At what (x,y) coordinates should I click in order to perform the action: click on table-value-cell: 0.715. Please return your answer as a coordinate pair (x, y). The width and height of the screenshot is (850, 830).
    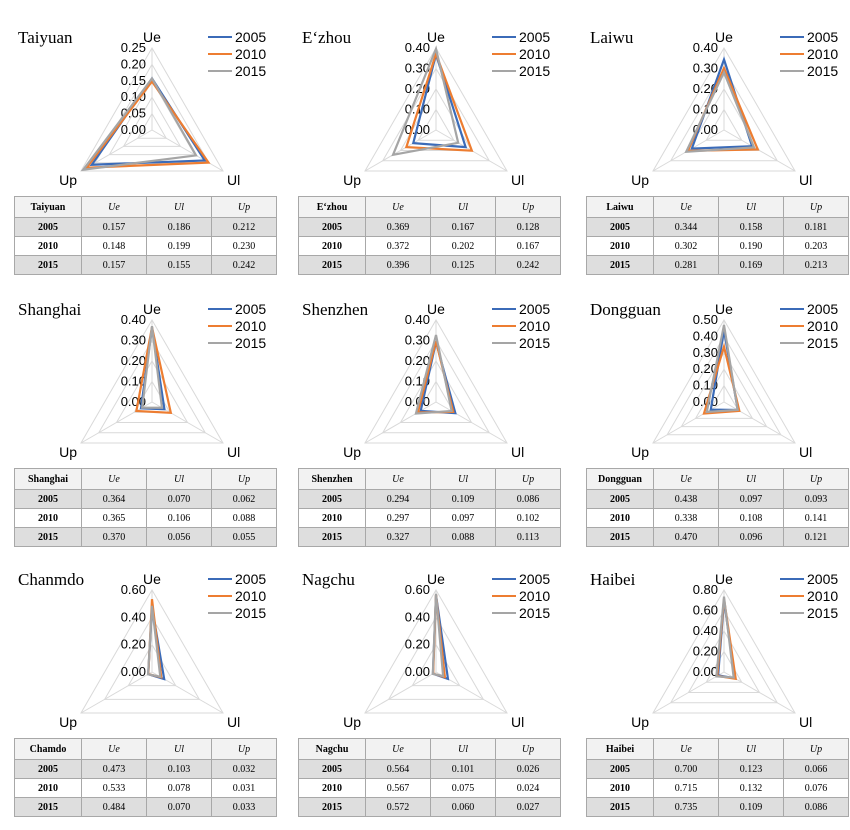
    Looking at the image, I should click on (686, 788).